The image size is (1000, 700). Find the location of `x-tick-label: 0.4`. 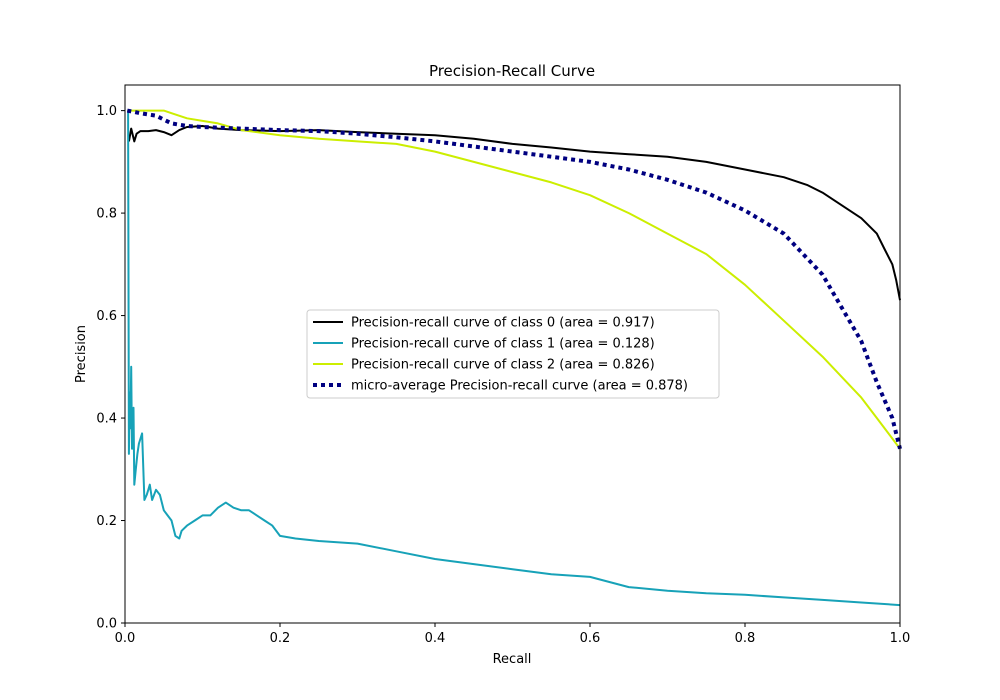

x-tick-label: 0.4 is located at coordinates (435, 638).